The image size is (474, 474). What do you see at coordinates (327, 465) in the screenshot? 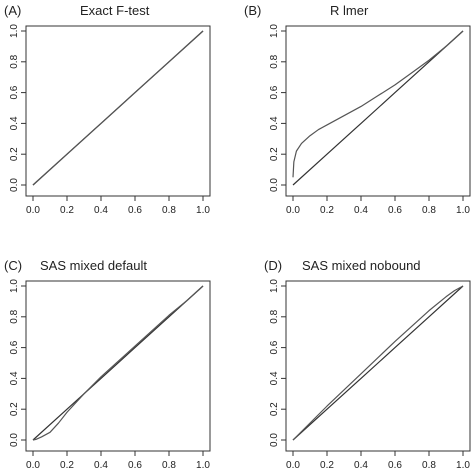
I see `panel-d-x-tick-label: 0.2` at bounding box center [327, 465].